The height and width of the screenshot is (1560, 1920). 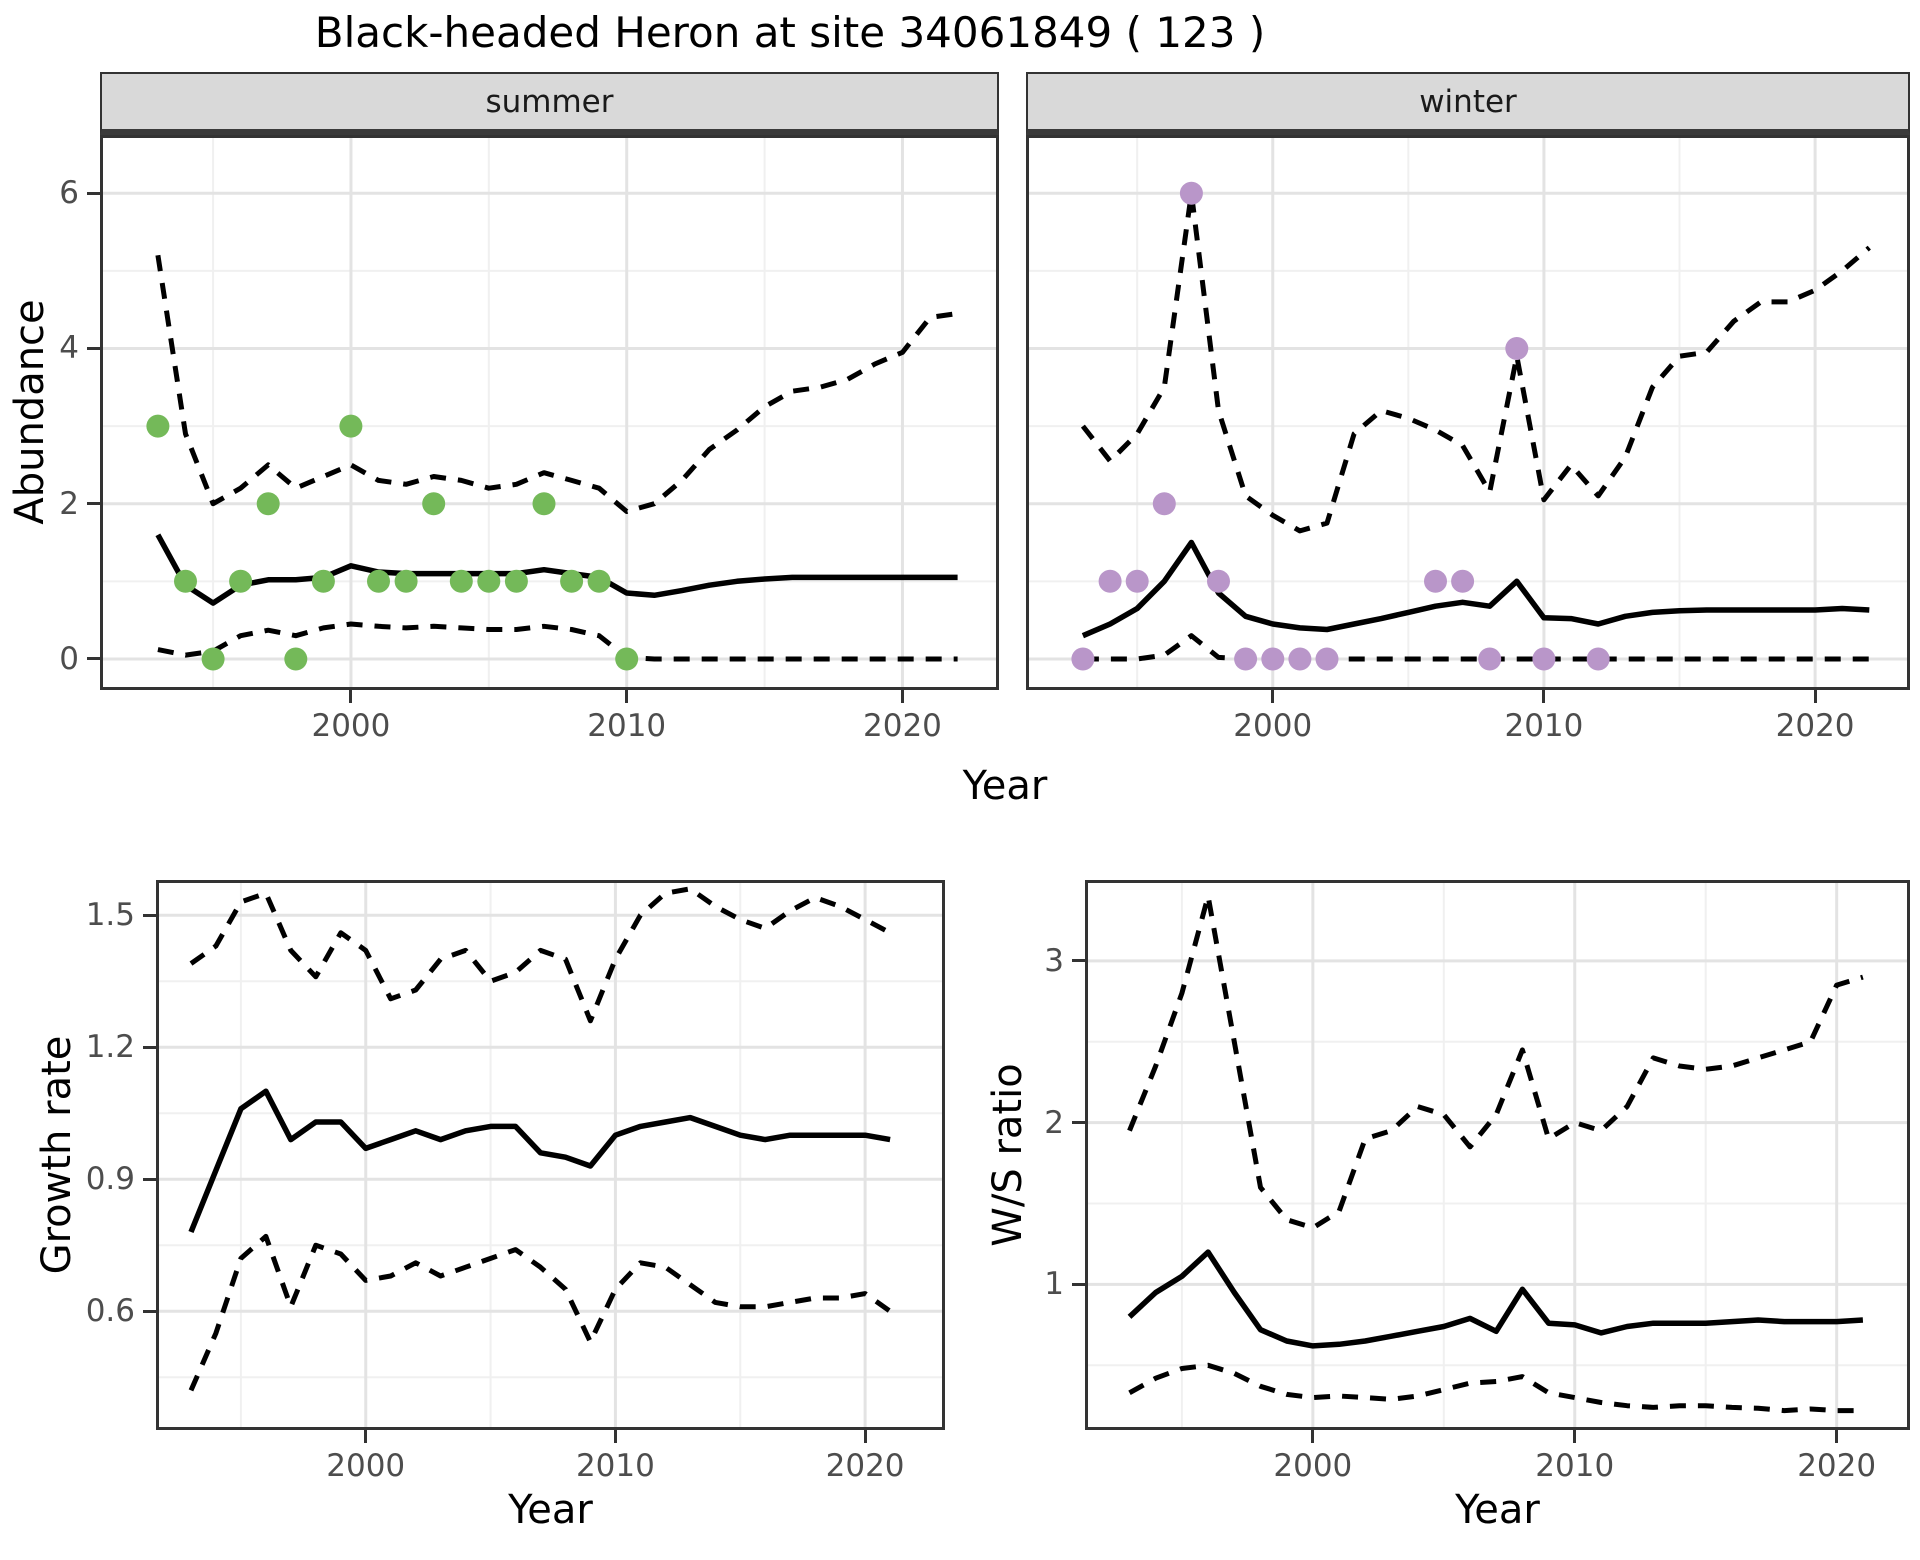 What do you see at coordinates (1054, 1284) in the screenshot?
I see `y-tick-label: 1` at bounding box center [1054, 1284].